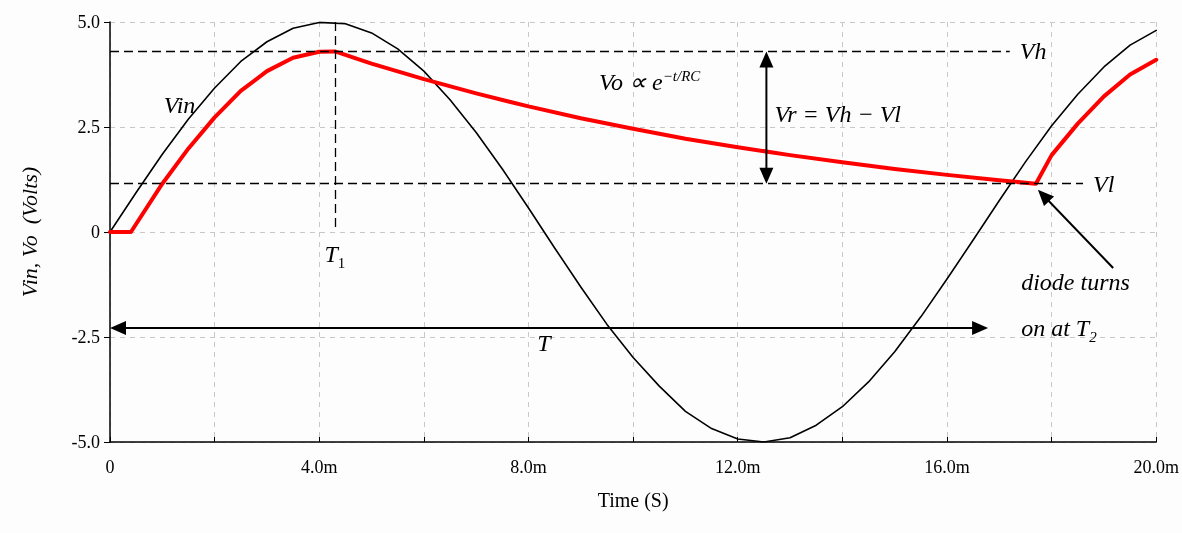 The width and height of the screenshot is (1182, 533). I want to click on annotation: Vin, so click(179, 106).